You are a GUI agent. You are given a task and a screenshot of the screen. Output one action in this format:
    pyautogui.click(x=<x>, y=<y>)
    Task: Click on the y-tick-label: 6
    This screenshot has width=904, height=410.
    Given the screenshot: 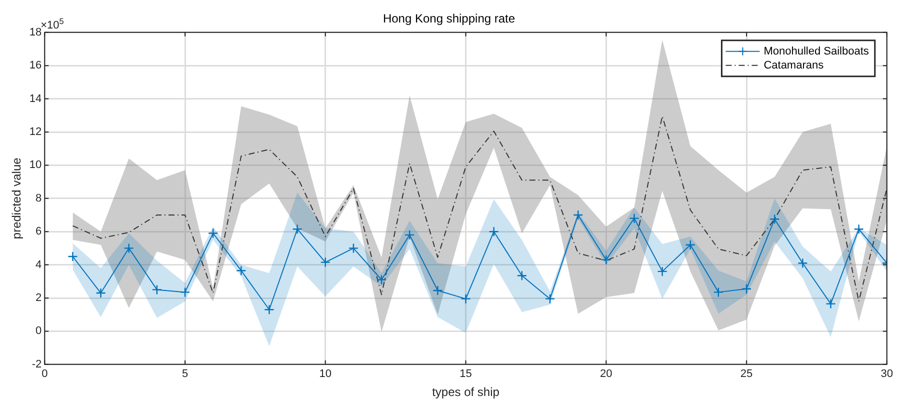 What is the action you would take?
    pyautogui.click(x=39, y=232)
    